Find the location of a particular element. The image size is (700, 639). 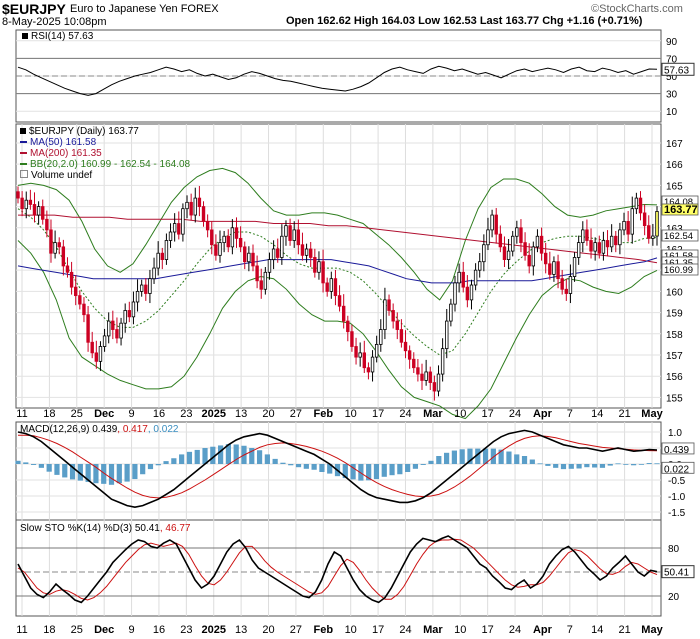

x-tick-label: 27 is located at coordinates (296, 414).